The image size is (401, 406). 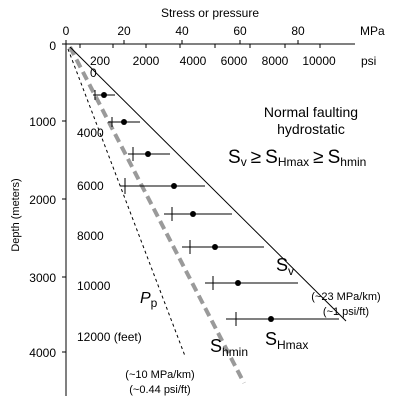 I want to click on depth-tick-label: 1000, so click(x=42, y=122).